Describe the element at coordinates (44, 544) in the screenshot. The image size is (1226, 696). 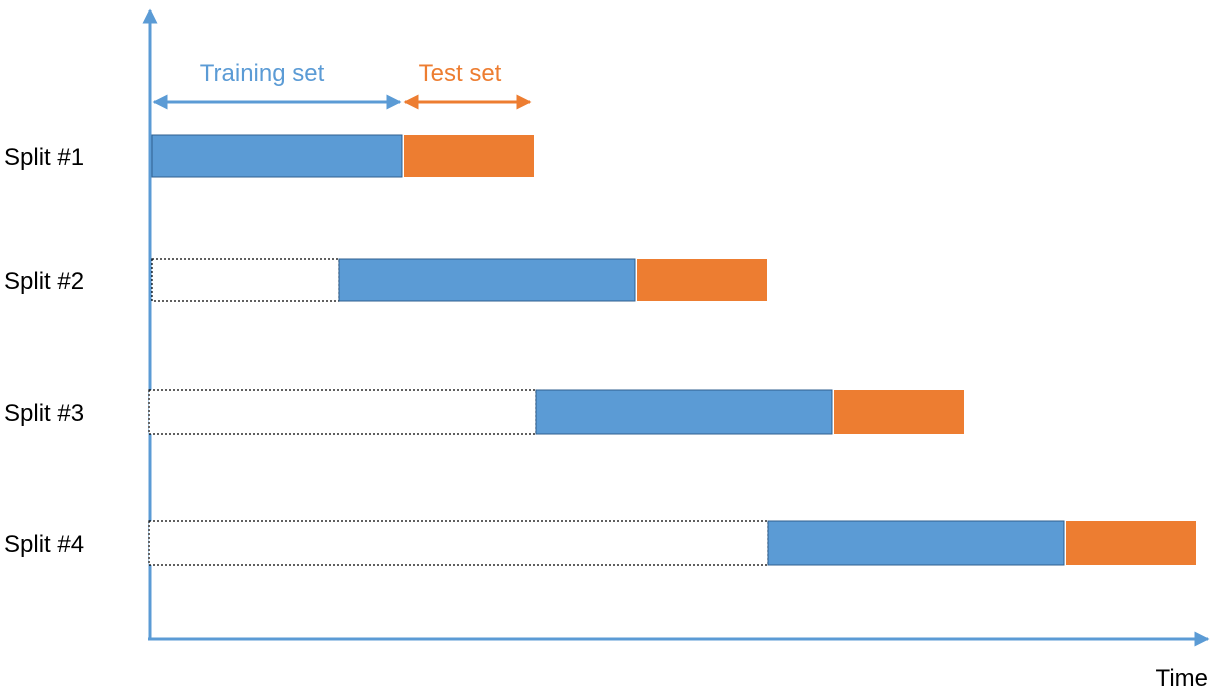
I see `split-label: Split #4` at that location.